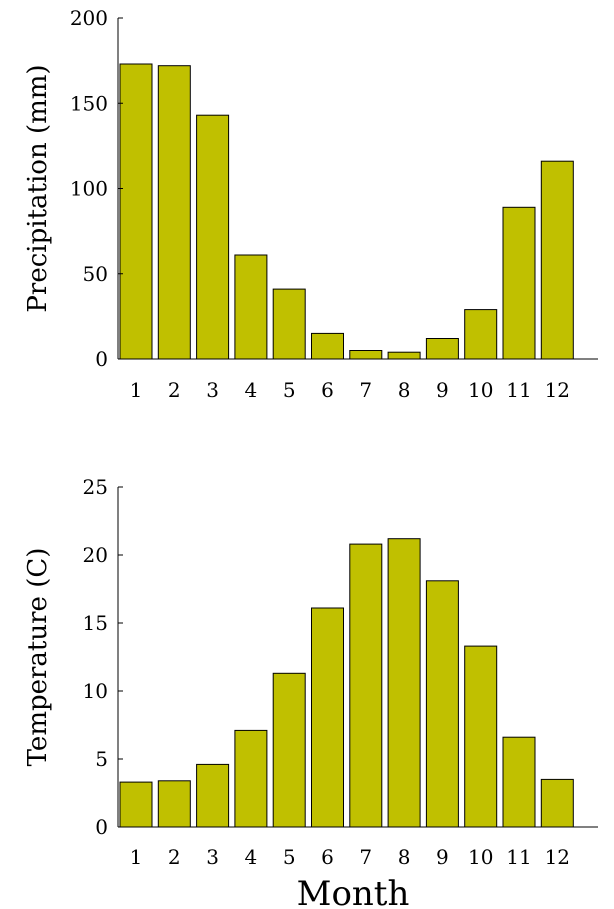 Image resolution: width=614 pixels, height=909 pixels. What do you see at coordinates (89, 189) in the screenshot?
I see `y-tick-label: 100` at bounding box center [89, 189].